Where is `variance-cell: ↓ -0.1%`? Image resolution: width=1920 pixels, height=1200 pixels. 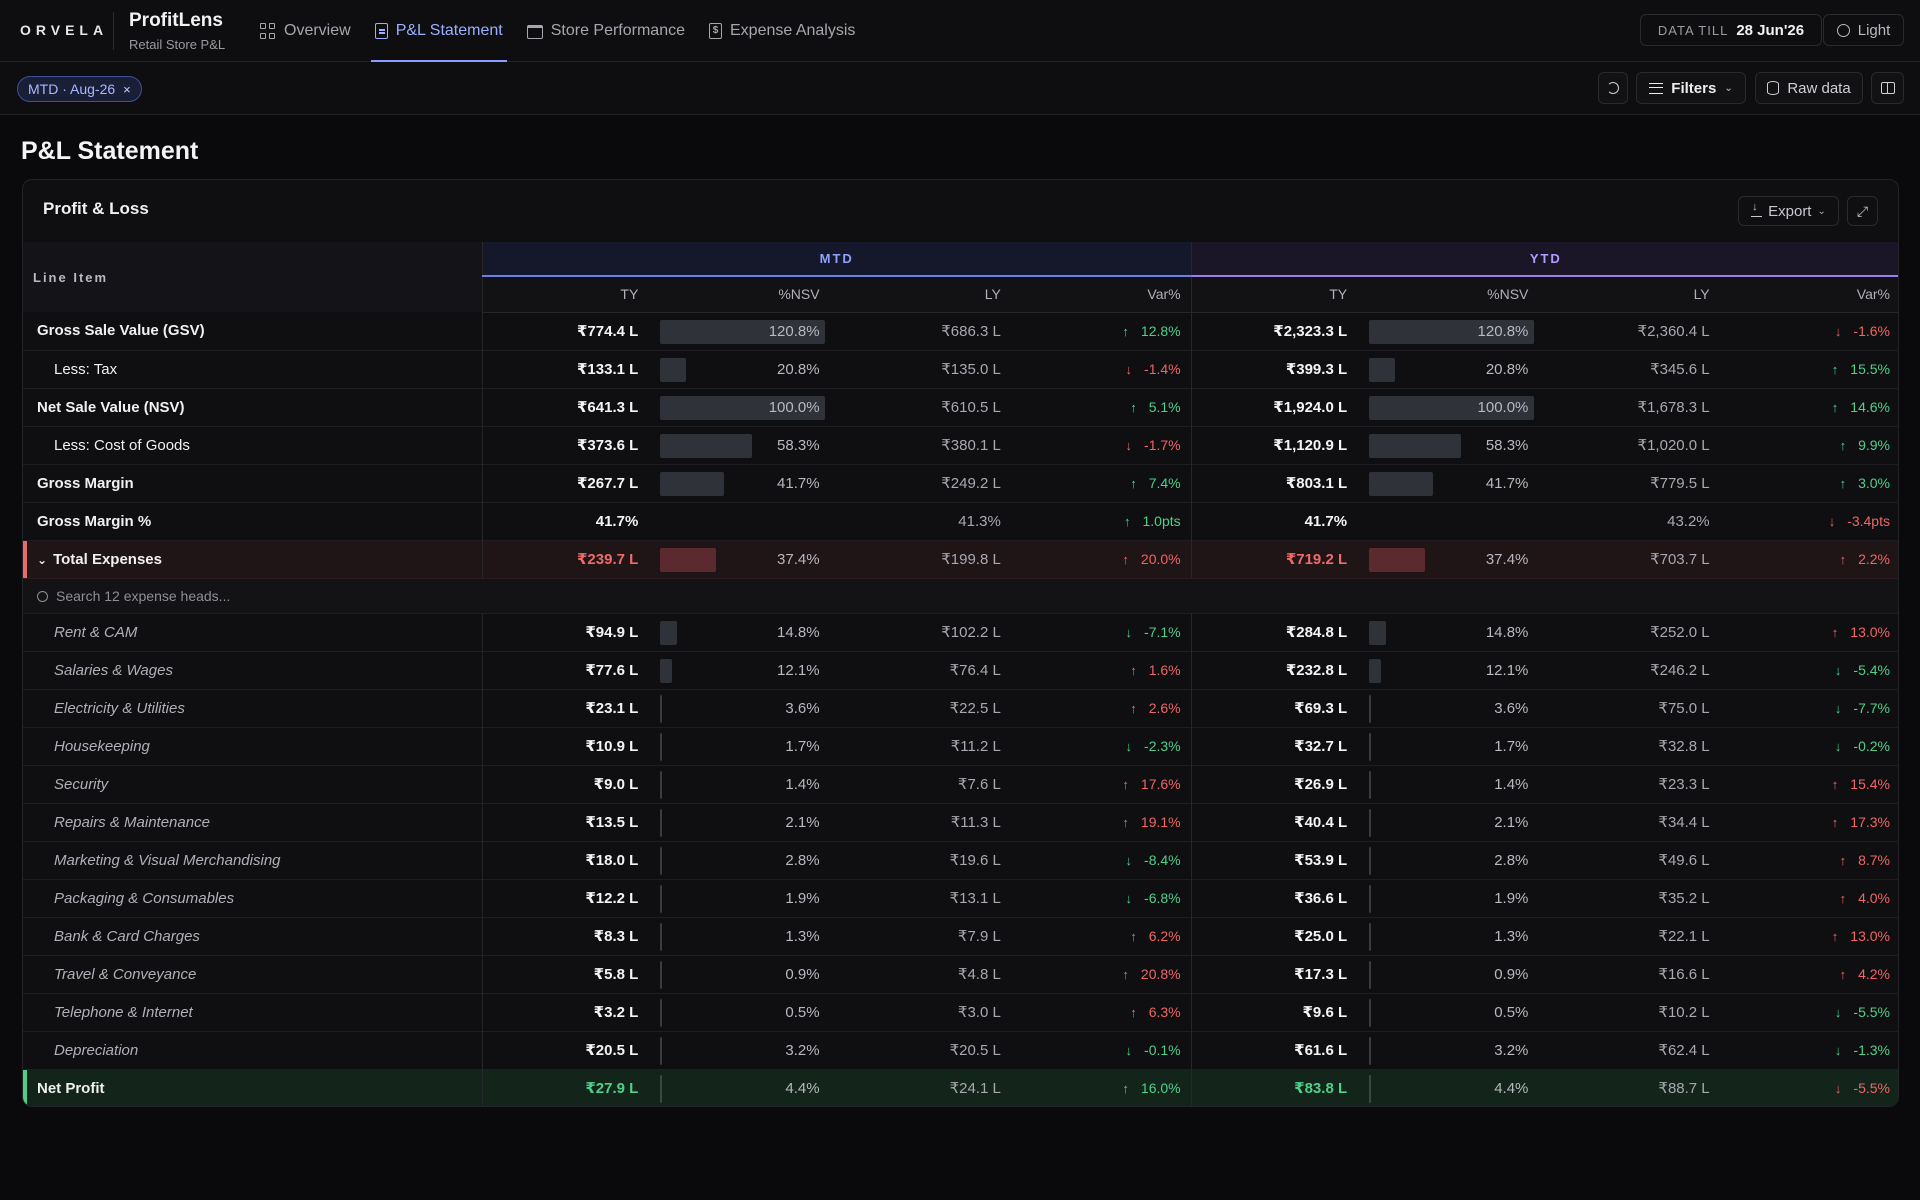
variance-cell: ↓ -0.1% is located at coordinates (1101, 1050).